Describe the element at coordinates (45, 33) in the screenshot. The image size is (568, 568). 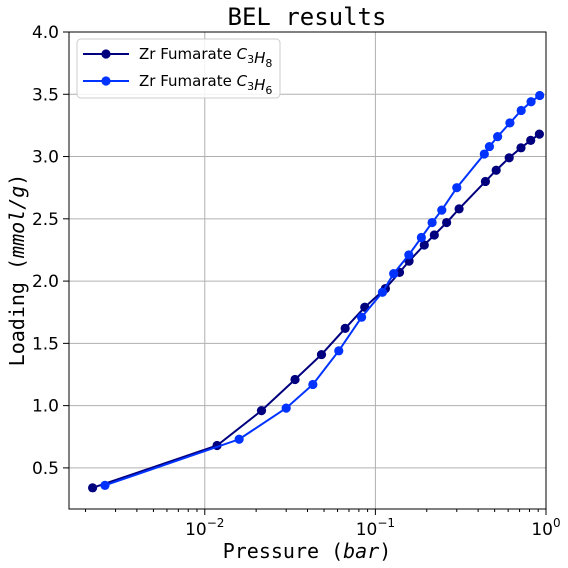
I see `y-tick-label: 4.0` at that location.